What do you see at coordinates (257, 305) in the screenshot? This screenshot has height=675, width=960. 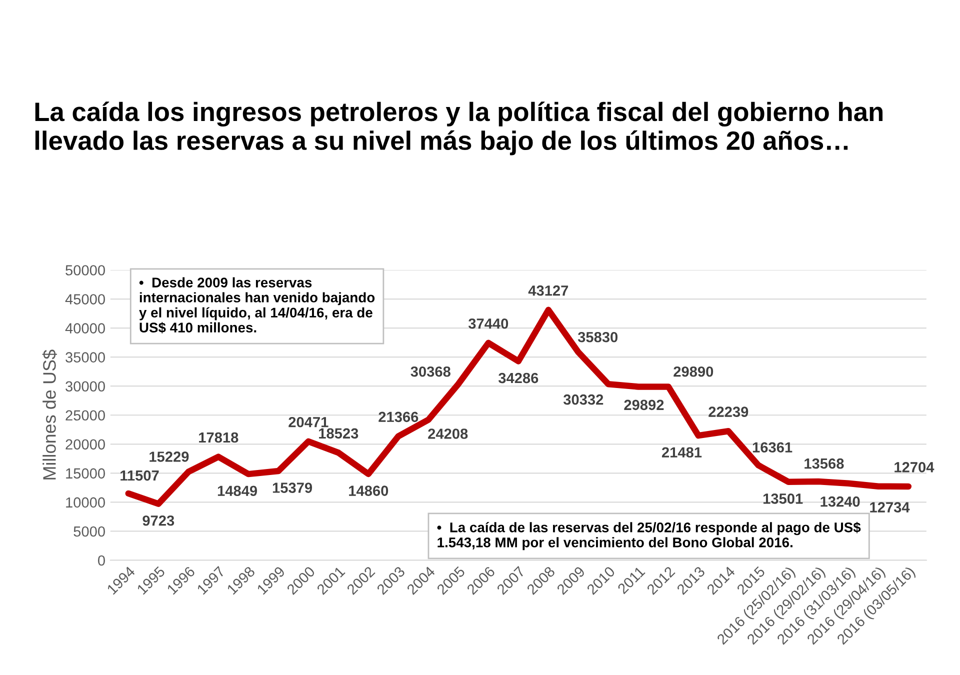 I see `annotation: • Desde 2009 las reservas internacionales han venido bajando y el nivel líquido, al 14/04/16, era de US$ 410 millones.` at bounding box center [257, 305].